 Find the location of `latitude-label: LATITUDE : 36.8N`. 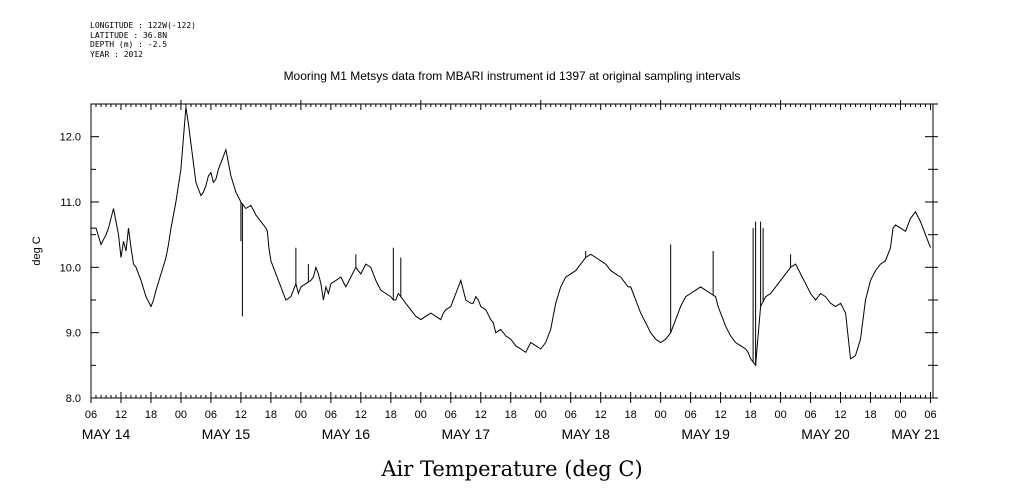

latitude-label: LATITUDE : 36.8N is located at coordinates (129, 35).